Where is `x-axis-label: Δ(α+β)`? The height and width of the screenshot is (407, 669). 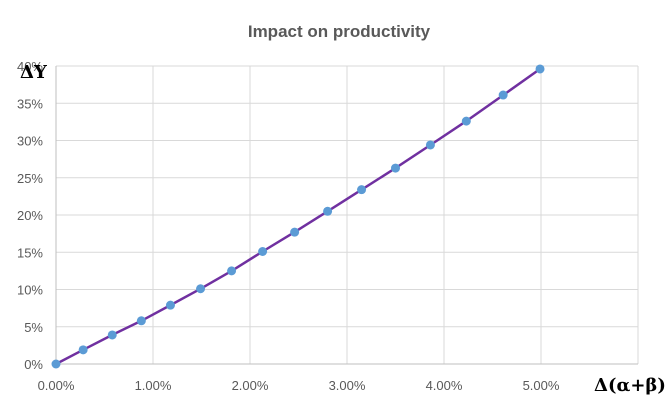
x-axis-label: Δ(α+β) is located at coordinates (630, 385).